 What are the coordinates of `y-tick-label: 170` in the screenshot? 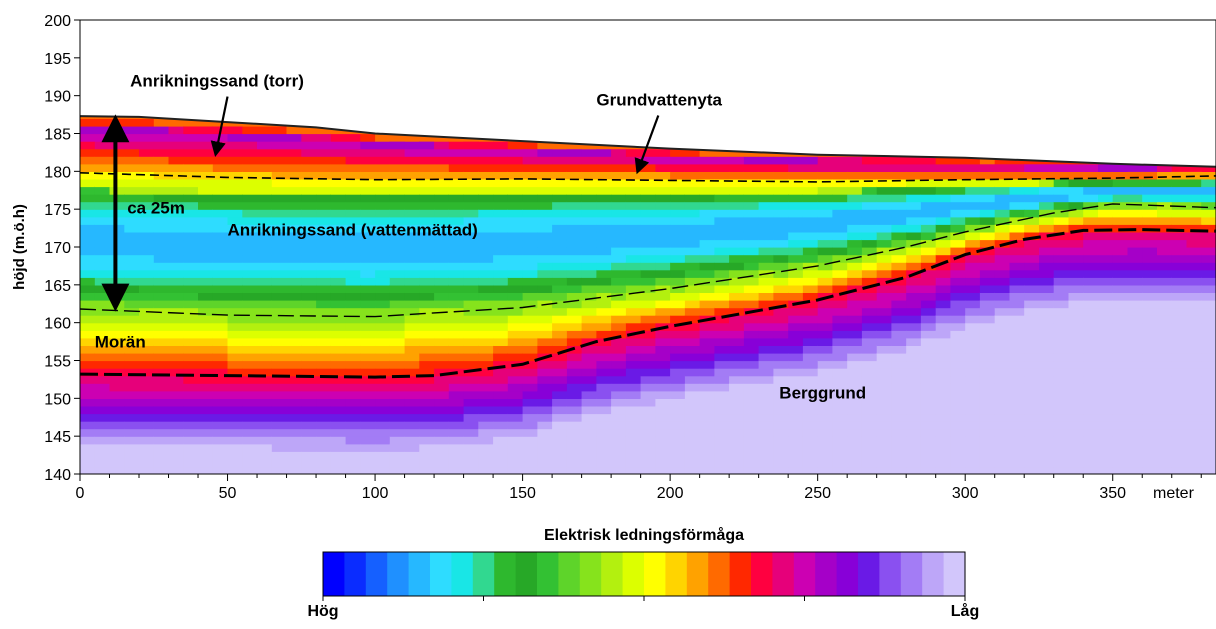 It's located at (57, 248).